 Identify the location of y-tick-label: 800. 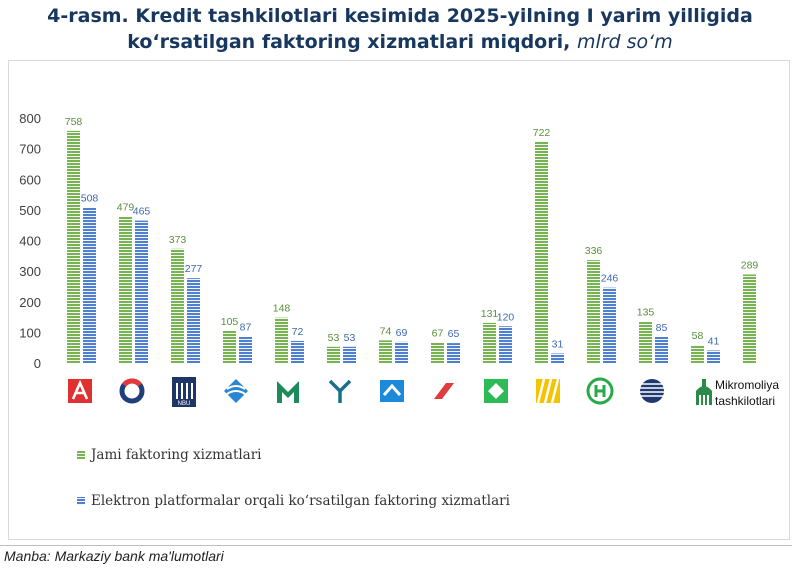
(30, 118).